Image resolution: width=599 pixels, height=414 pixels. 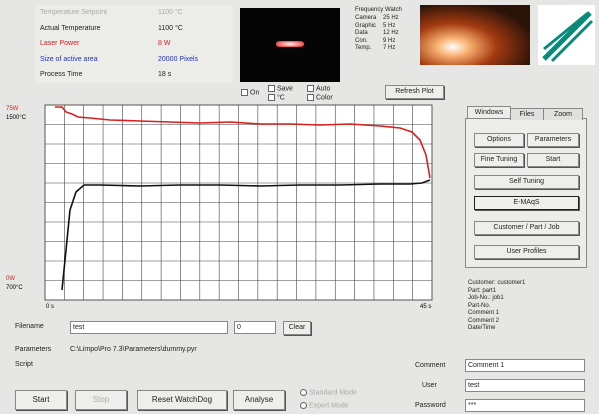 I want to click on tab: Files, so click(x=527, y=114).